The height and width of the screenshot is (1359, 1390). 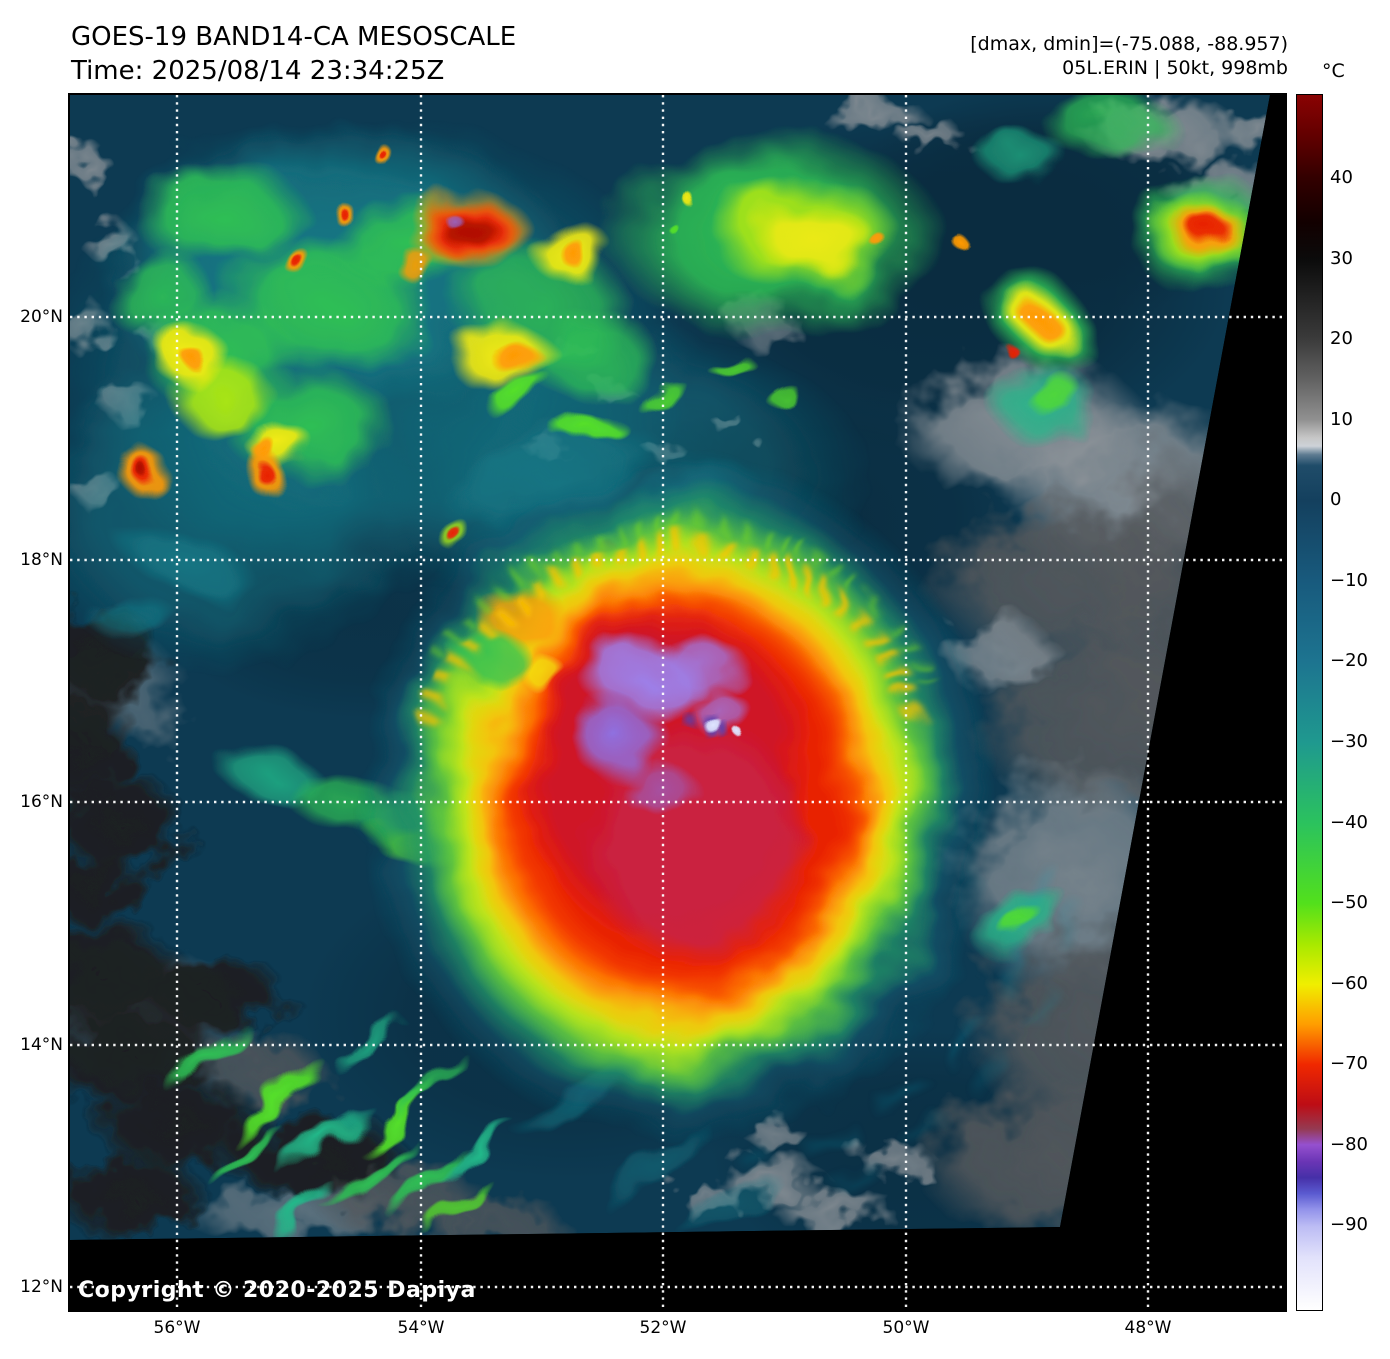 What do you see at coordinates (1349, 983) in the screenshot?
I see `colorbar-tick-label: −60` at bounding box center [1349, 983].